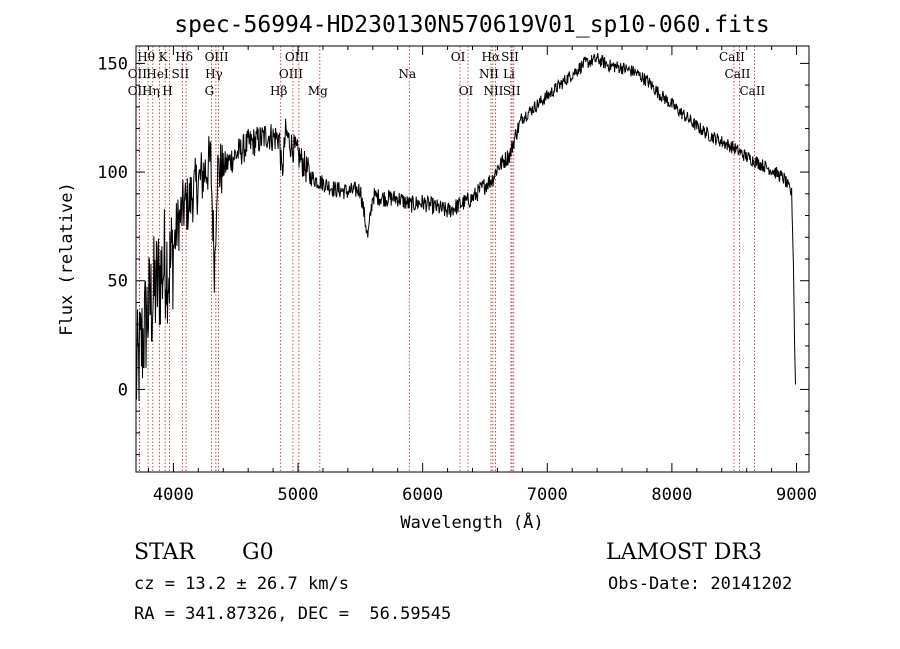 This screenshot has height=649, width=900. What do you see at coordinates (210, 91) in the screenshot?
I see `line-label-11: G` at bounding box center [210, 91].